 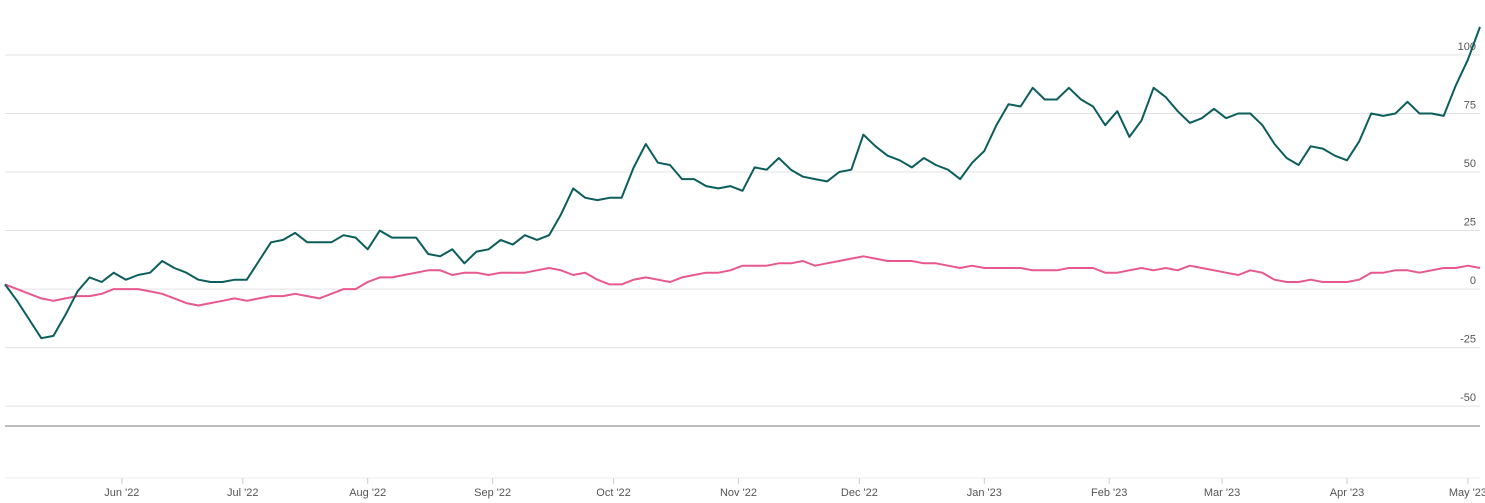 What do you see at coordinates (1473, 281) in the screenshot?
I see `y-tick-label: 0` at bounding box center [1473, 281].